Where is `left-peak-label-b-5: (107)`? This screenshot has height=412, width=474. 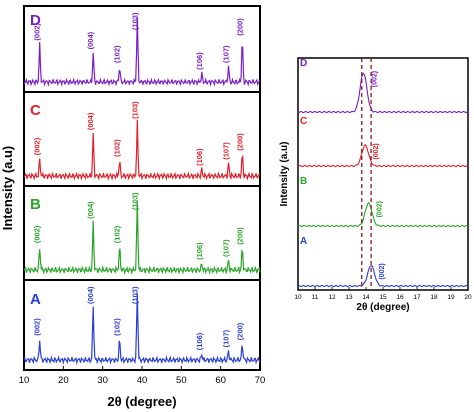 left-peak-label-b-5: (107) is located at coordinates (225, 248).